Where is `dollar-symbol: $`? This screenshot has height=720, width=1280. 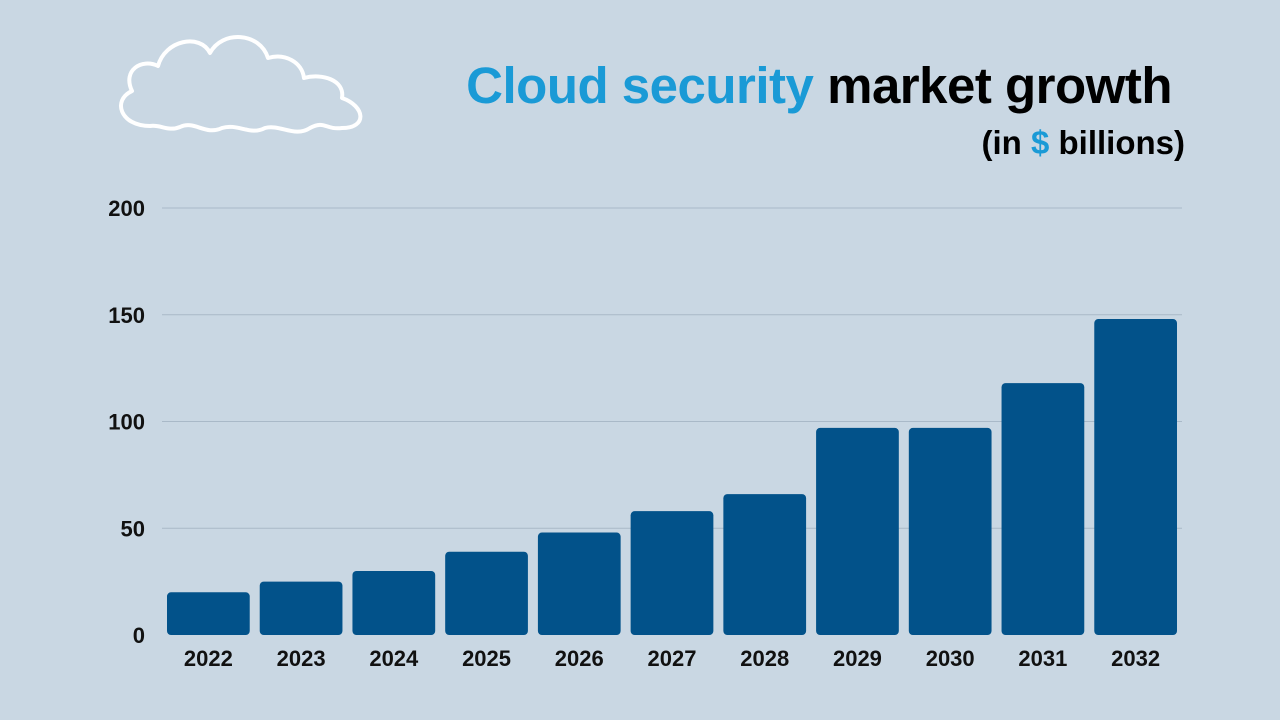
dollar-symbol: $ is located at coordinates (1040, 142).